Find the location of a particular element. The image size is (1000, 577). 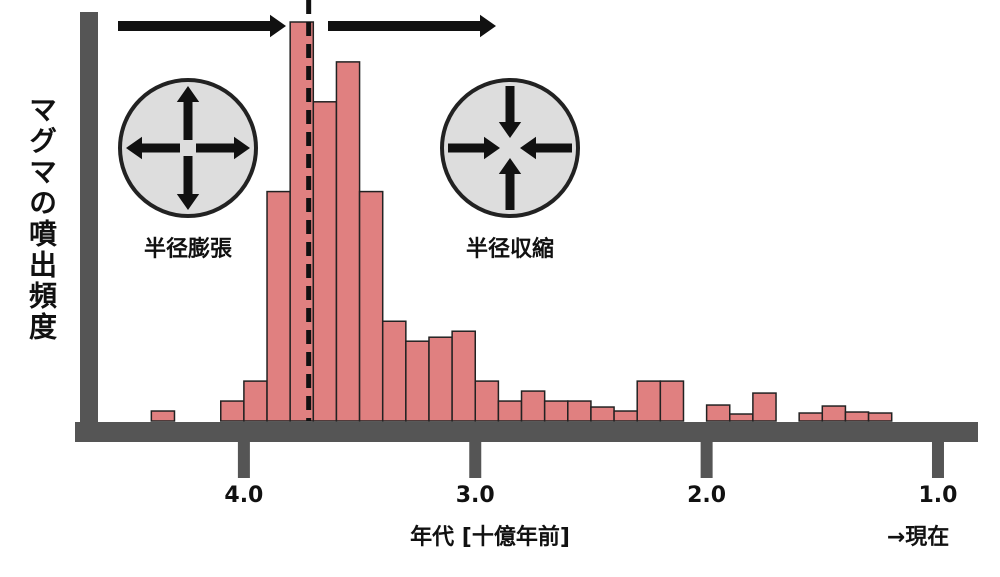

expansion-icon is located at coordinates (188, 148).